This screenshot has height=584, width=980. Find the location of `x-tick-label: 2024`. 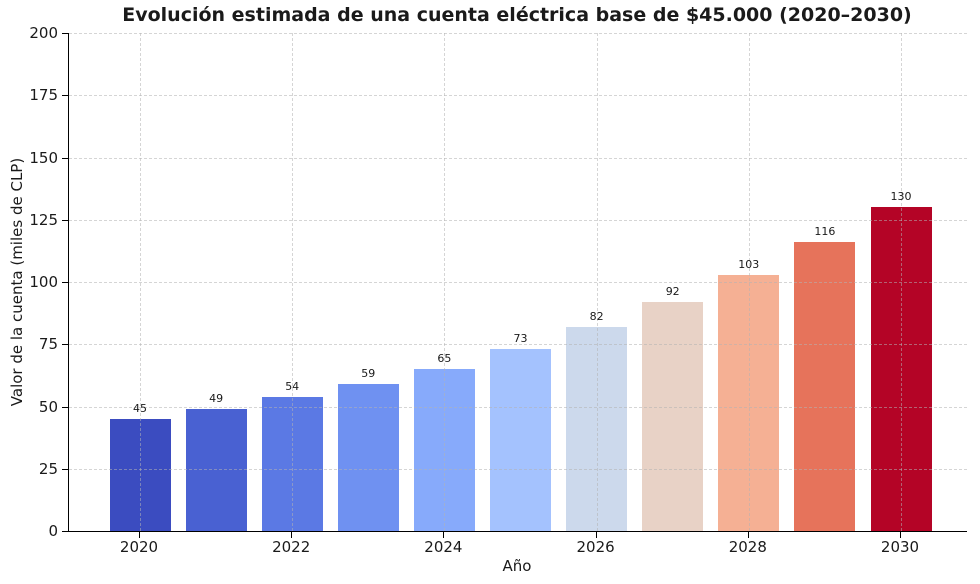

x-tick-label: 2024 is located at coordinates (443, 547).